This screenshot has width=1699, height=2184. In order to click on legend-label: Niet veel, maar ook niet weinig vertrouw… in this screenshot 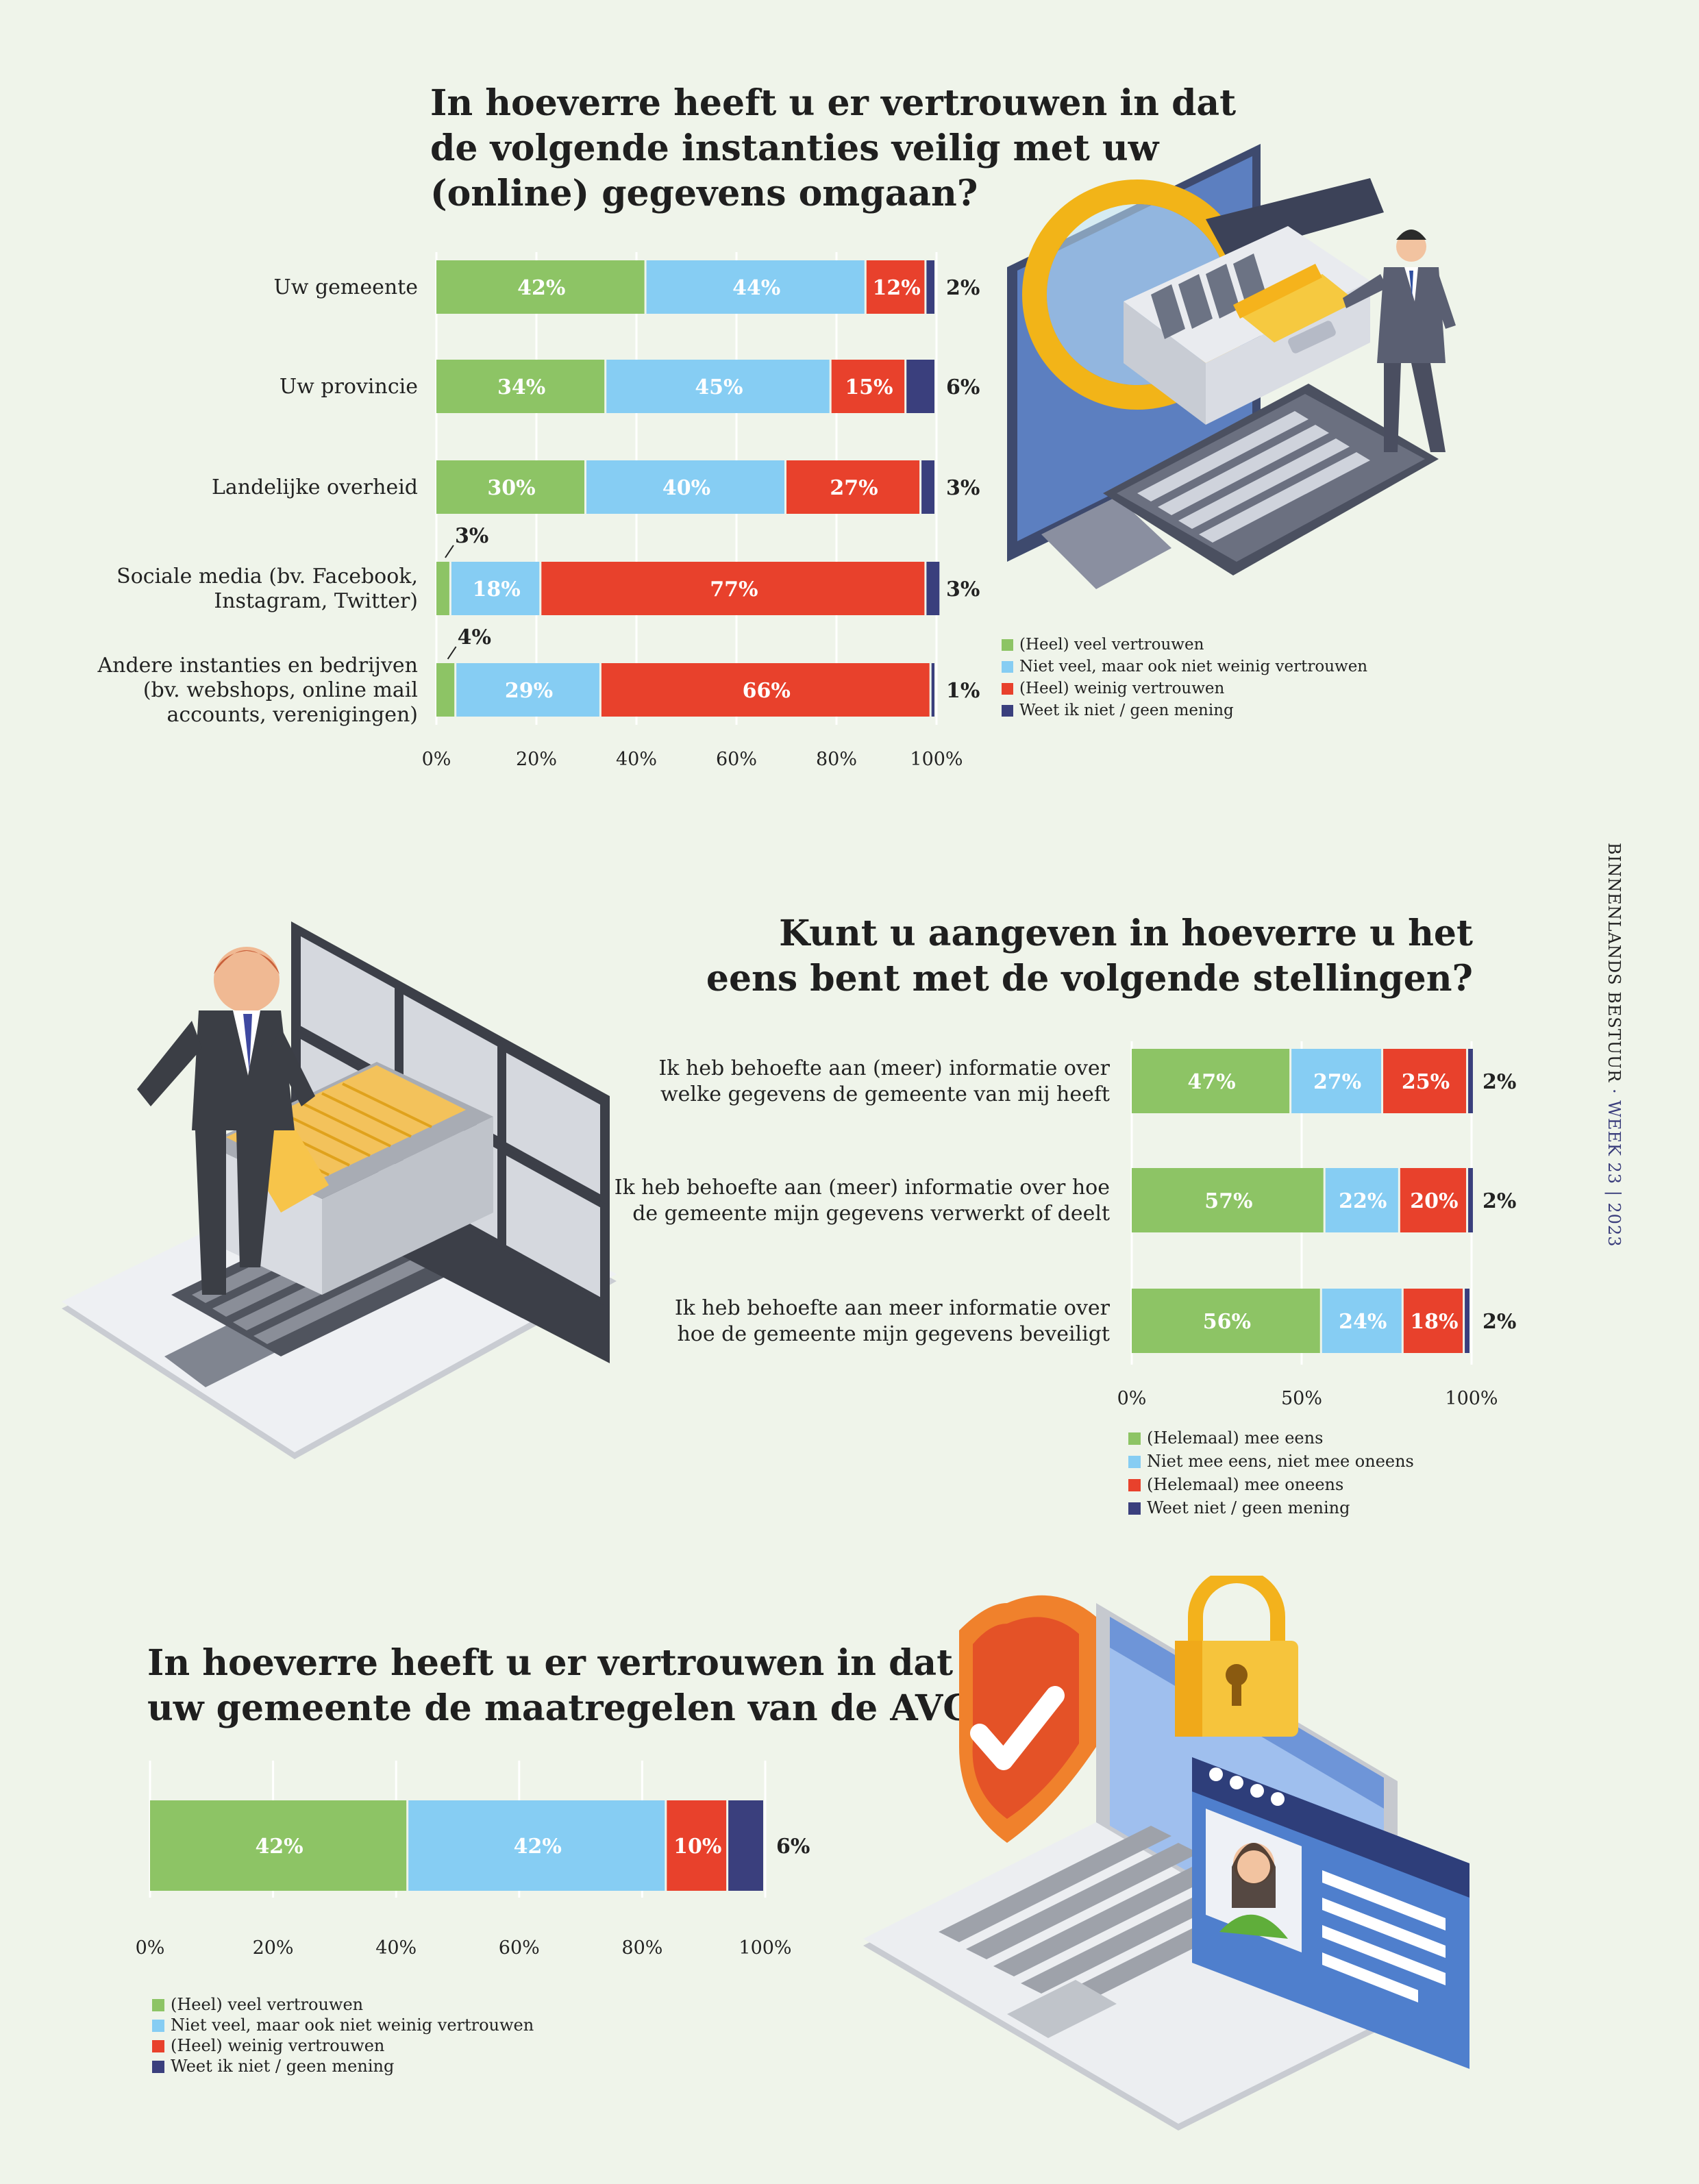, I will do `click(352, 2025)`.